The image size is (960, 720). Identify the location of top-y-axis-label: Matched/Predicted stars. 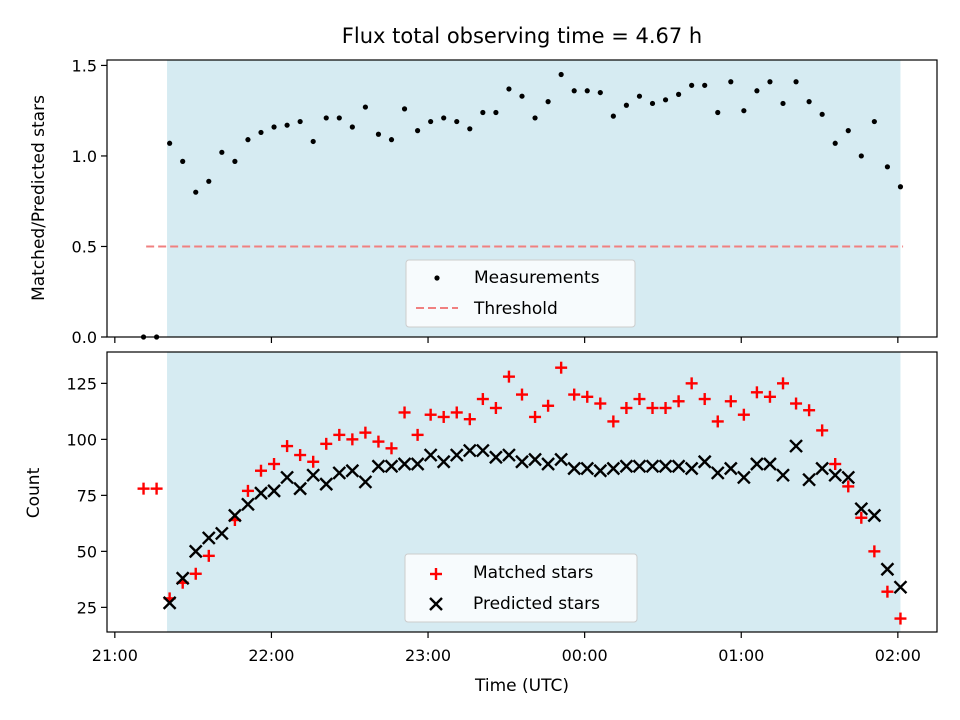
(39, 198).